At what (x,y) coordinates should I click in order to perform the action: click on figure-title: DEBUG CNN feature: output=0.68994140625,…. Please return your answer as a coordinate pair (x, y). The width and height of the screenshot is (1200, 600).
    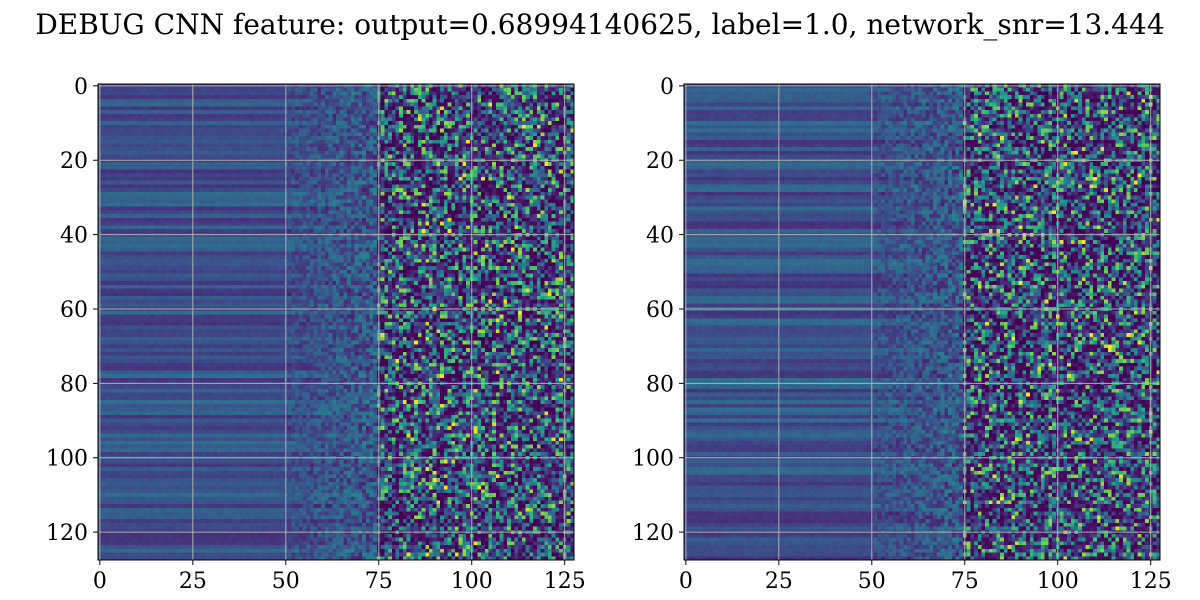
    Looking at the image, I should click on (599, 24).